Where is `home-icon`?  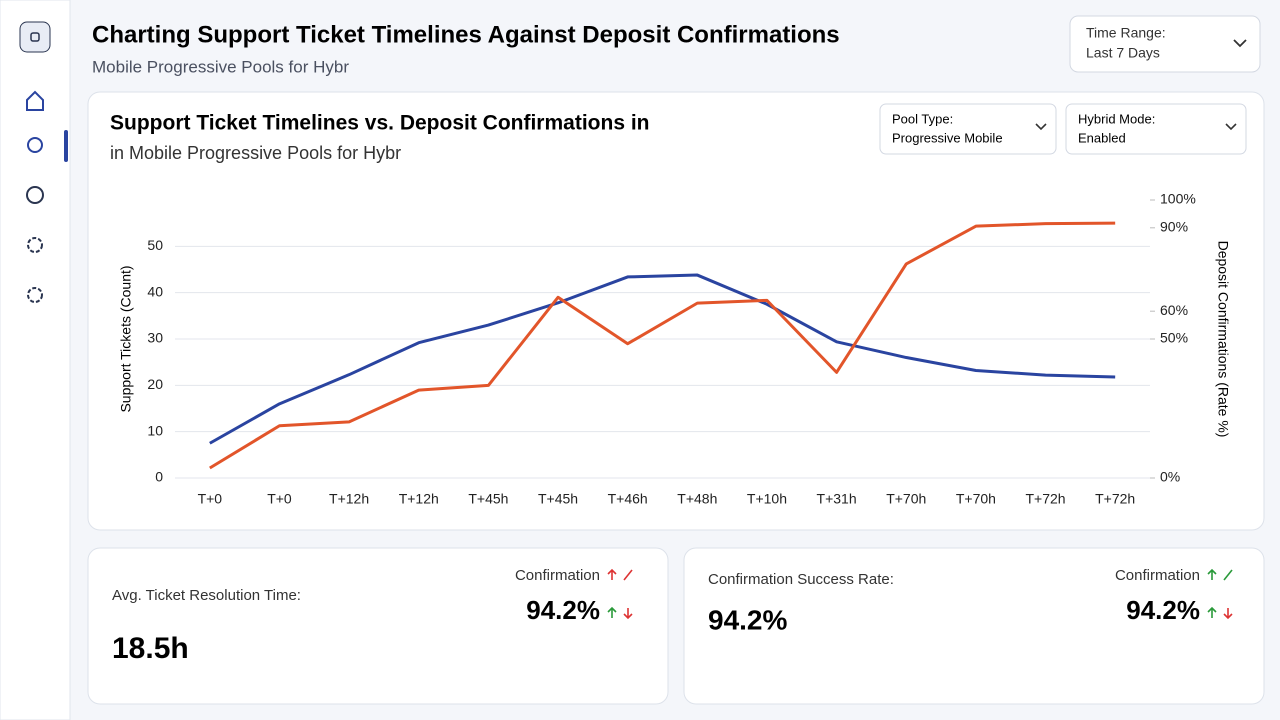
home-icon is located at coordinates (35, 100).